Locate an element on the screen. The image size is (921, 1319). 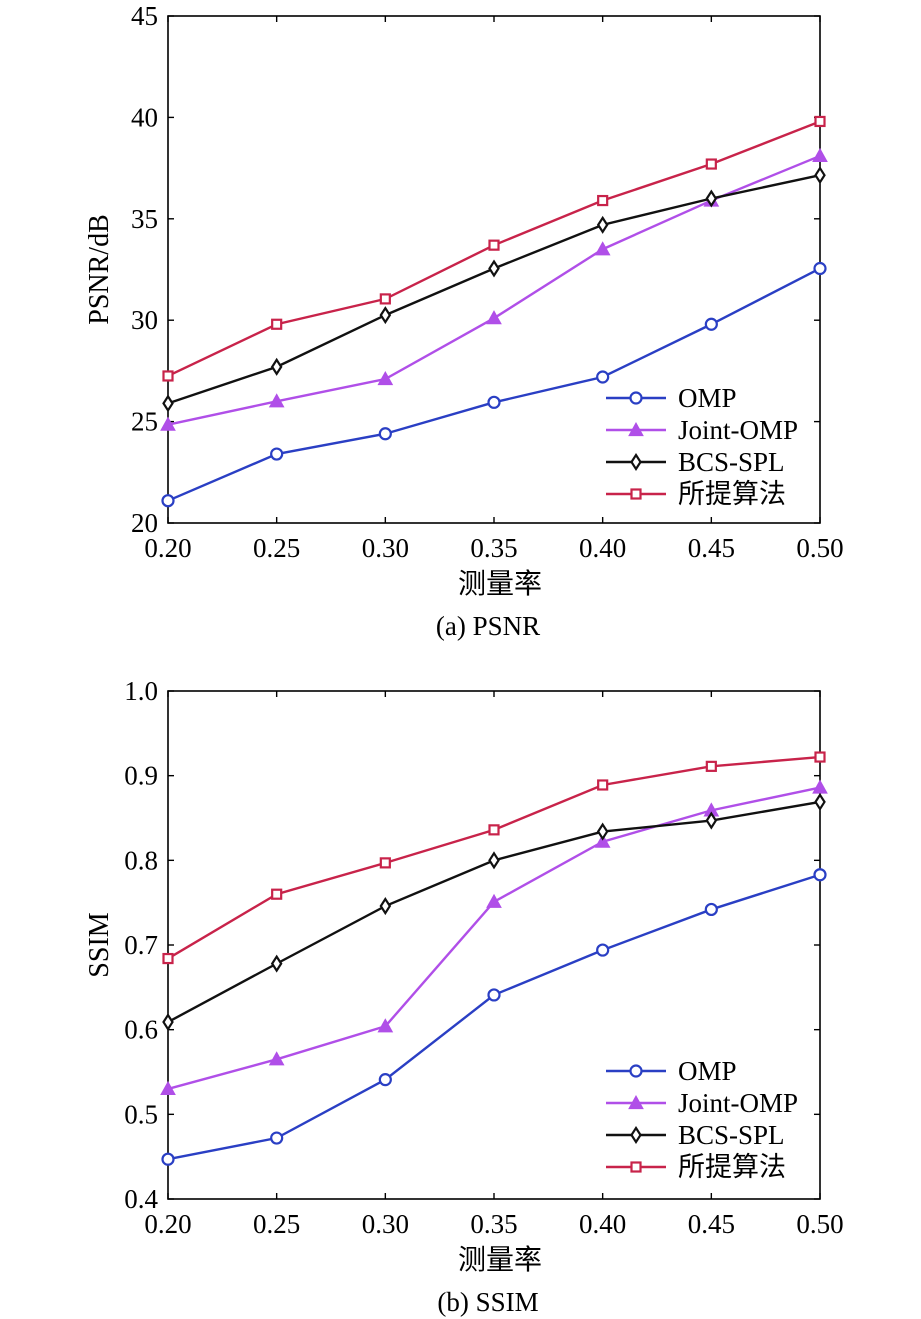
y-tick-label: 30 is located at coordinates (144, 320).